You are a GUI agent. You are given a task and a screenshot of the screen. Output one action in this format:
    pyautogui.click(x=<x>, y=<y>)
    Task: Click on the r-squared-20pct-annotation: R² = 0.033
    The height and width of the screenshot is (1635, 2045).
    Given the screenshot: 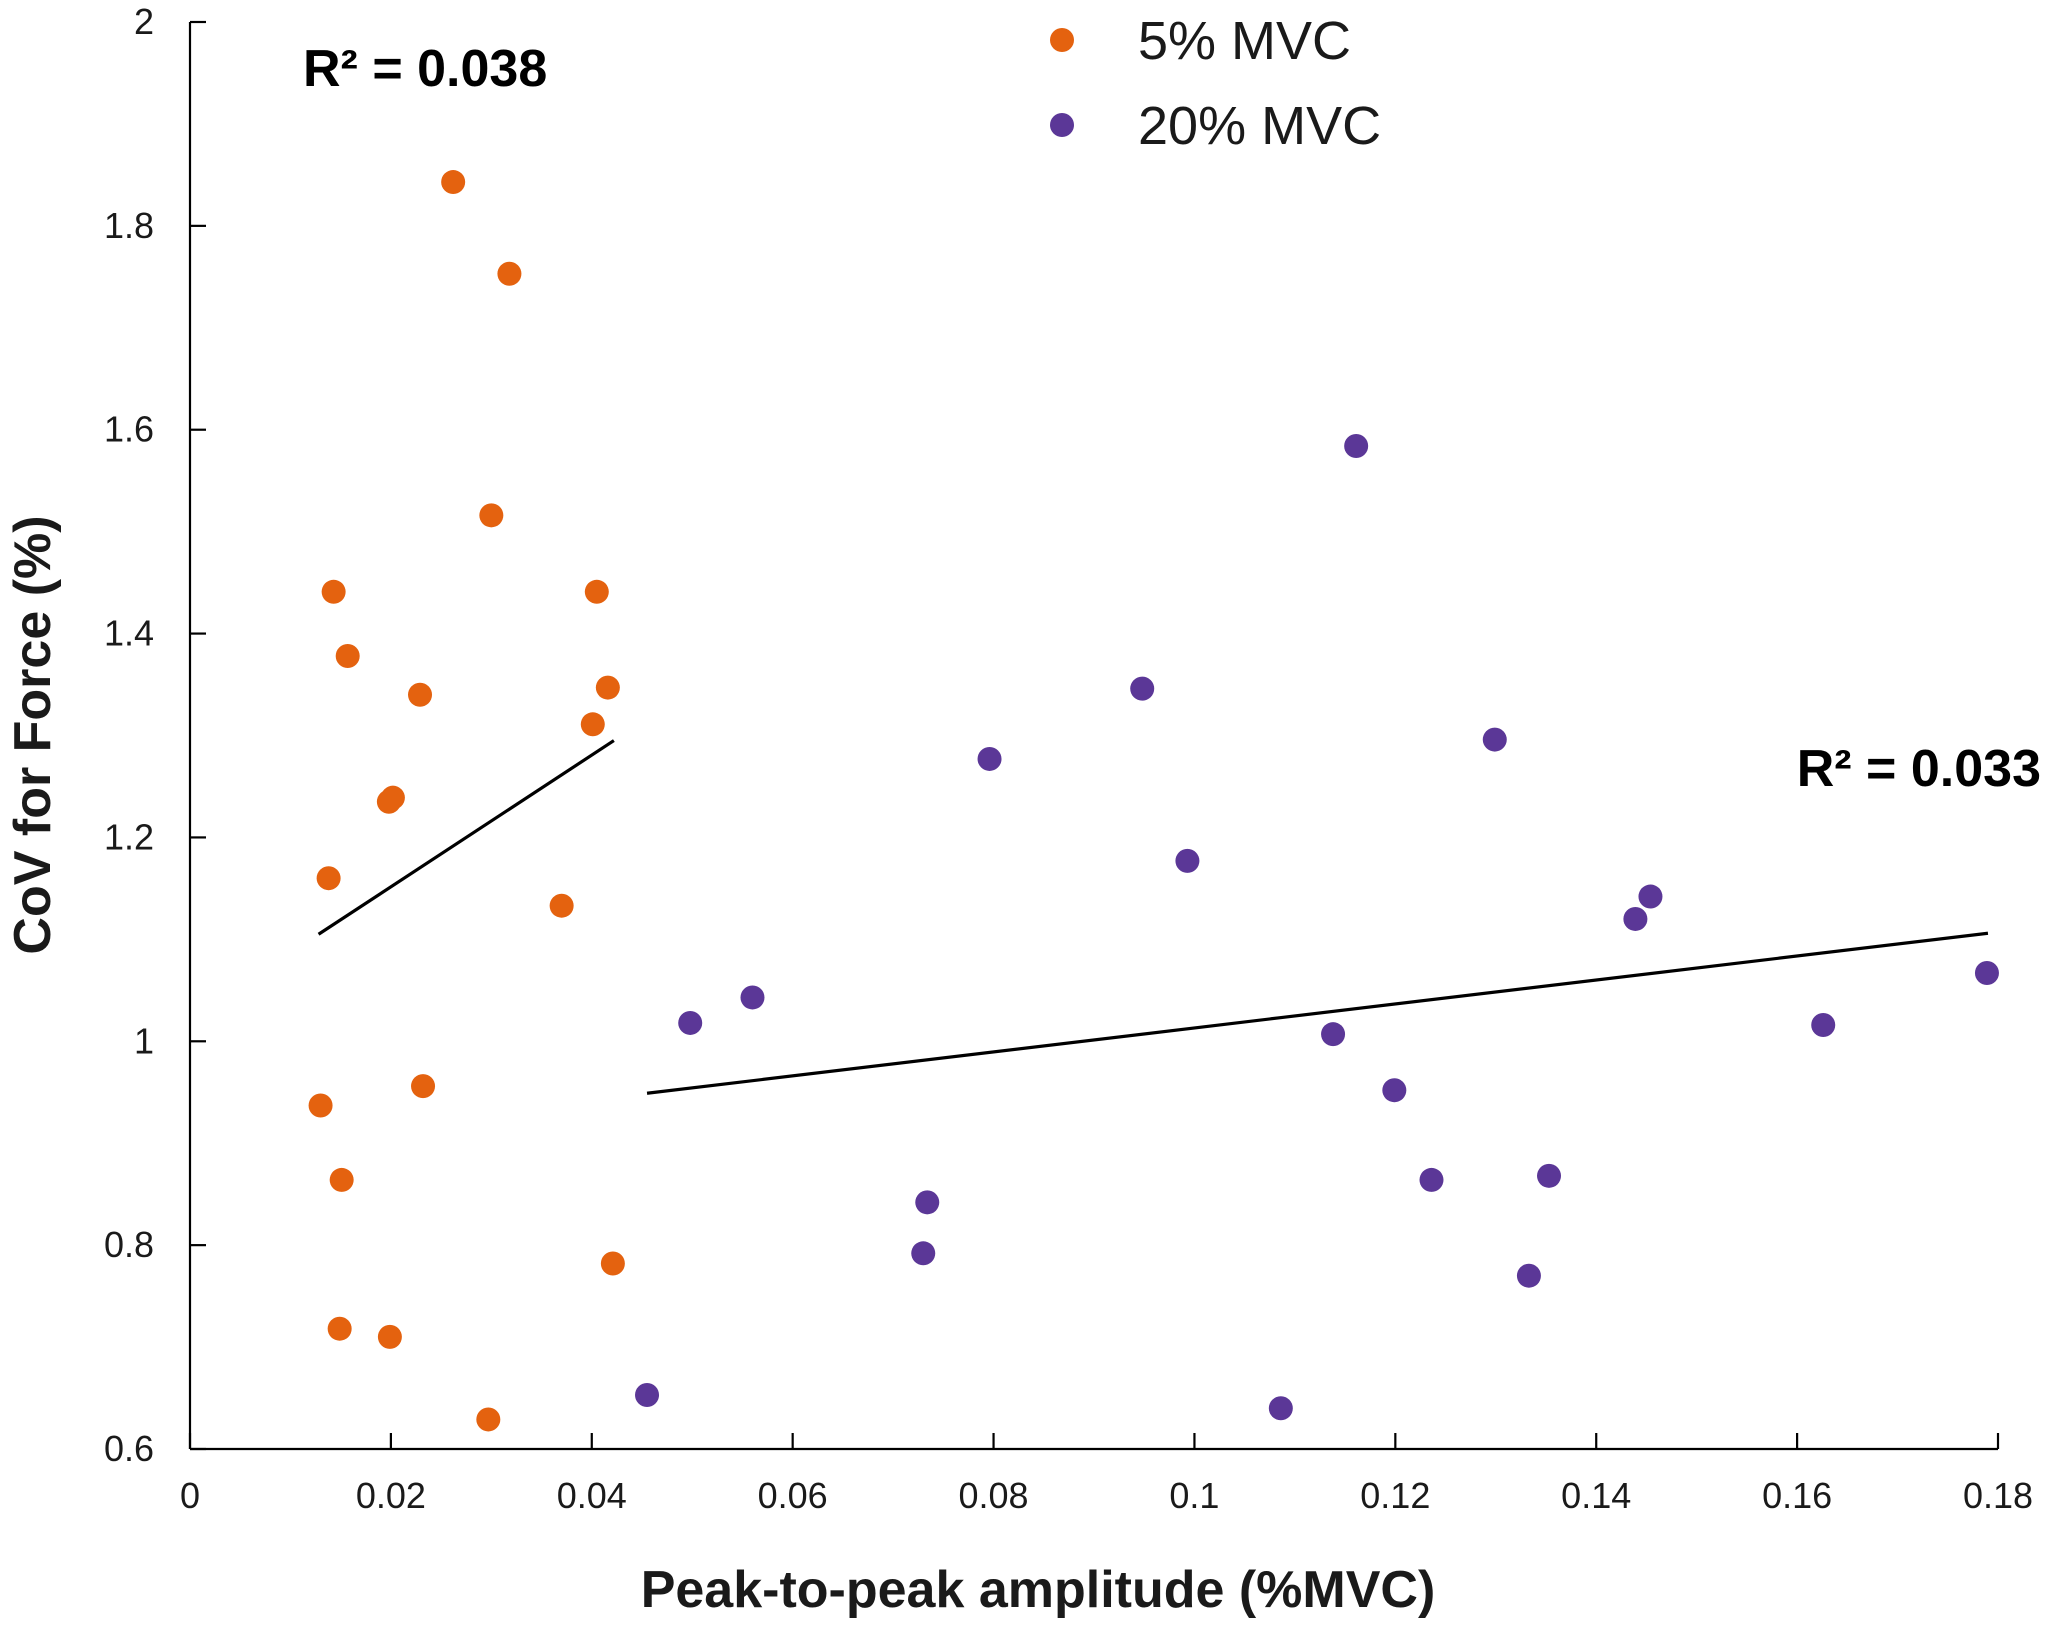 What is the action you would take?
    pyautogui.click(x=1919, y=769)
    